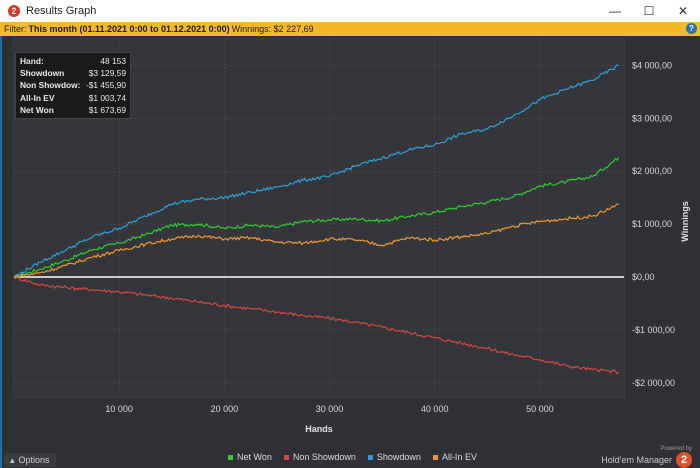 The height and width of the screenshot is (468, 700). What do you see at coordinates (34, 460) in the screenshot?
I see `options-label: Options` at bounding box center [34, 460].